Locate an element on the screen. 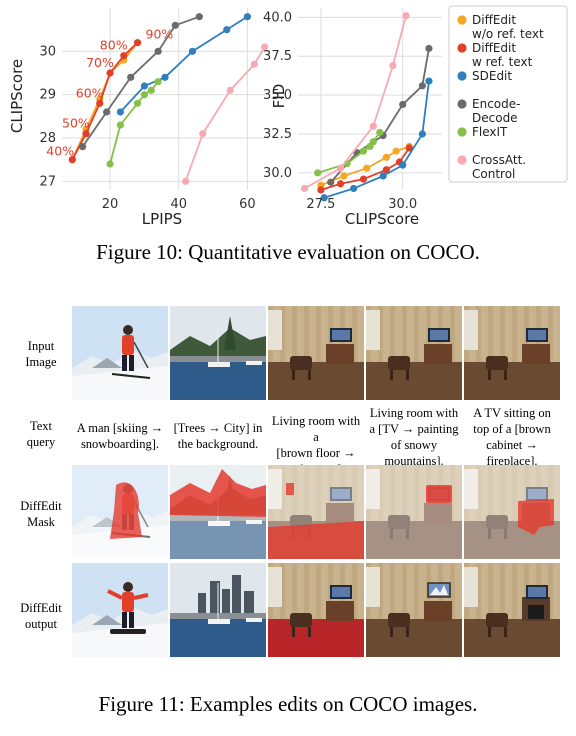 This screenshot has width=576, height=736. row-label-mask: DiffEdit Mask is located at coordinates (41, 514).